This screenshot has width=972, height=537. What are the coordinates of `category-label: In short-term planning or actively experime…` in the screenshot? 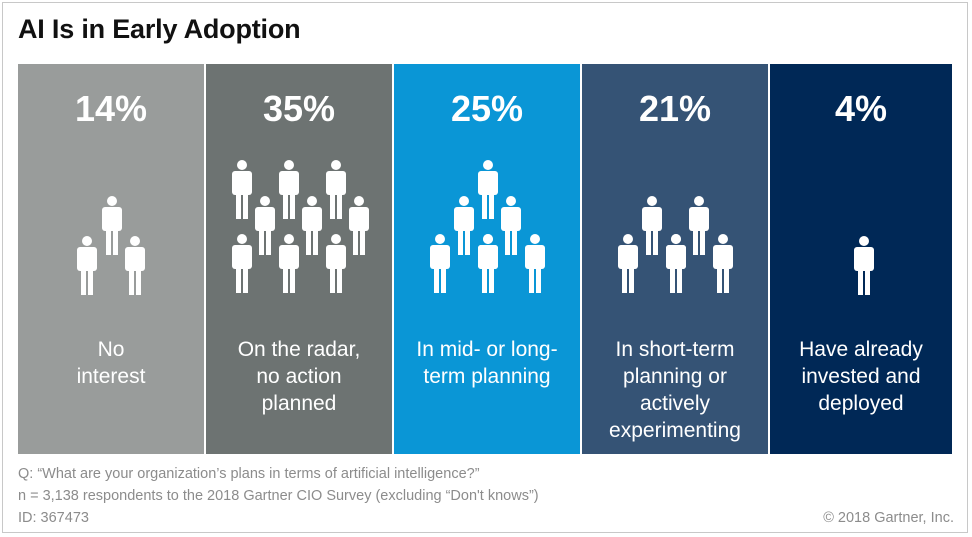 It's located at (675, 390).